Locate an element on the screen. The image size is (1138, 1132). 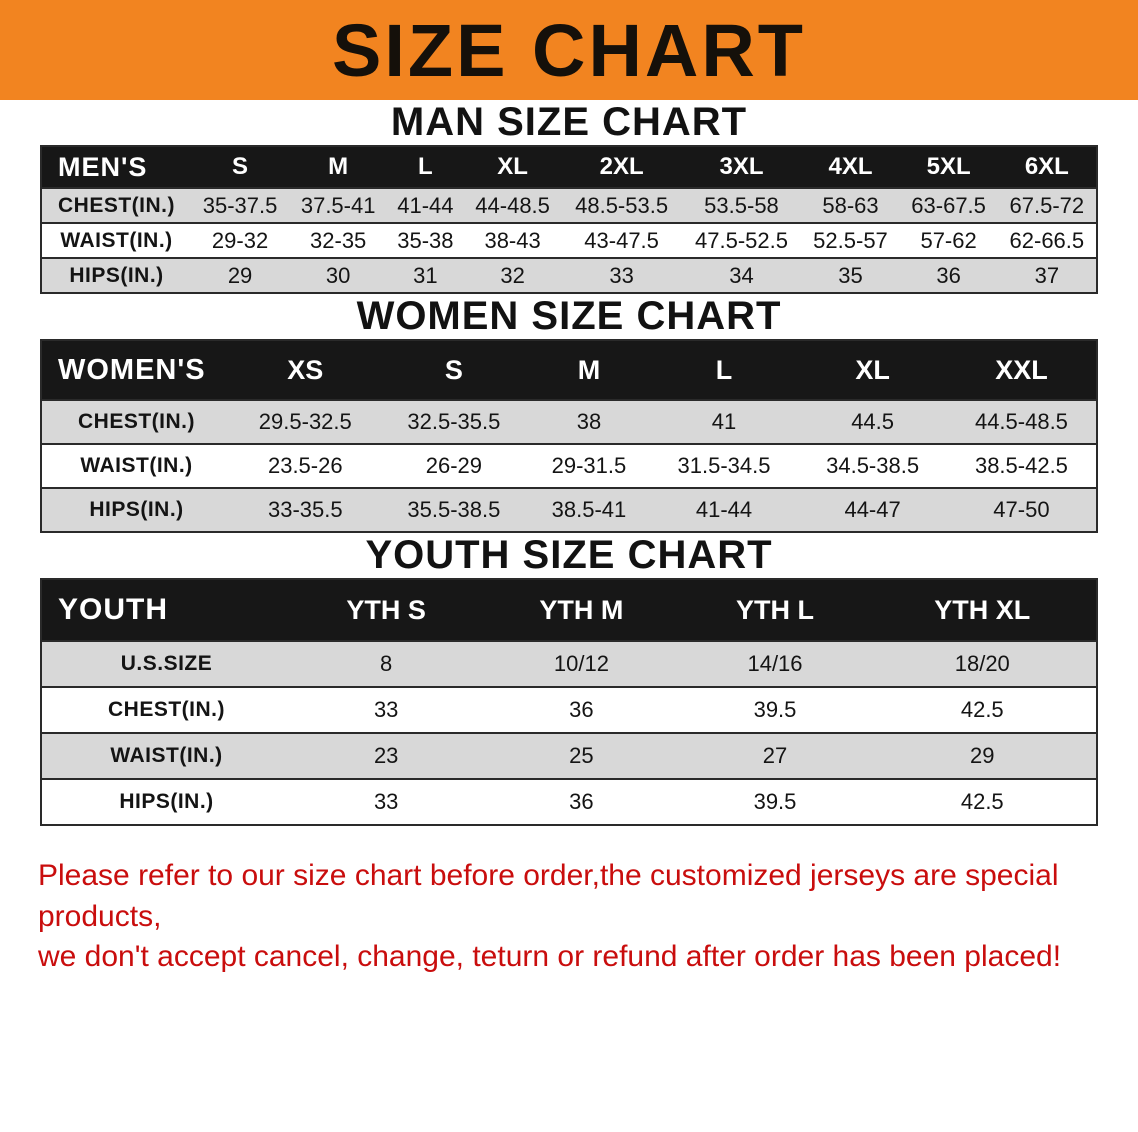
row-label: U.S.SIZE is located at coordinates (166, 663).